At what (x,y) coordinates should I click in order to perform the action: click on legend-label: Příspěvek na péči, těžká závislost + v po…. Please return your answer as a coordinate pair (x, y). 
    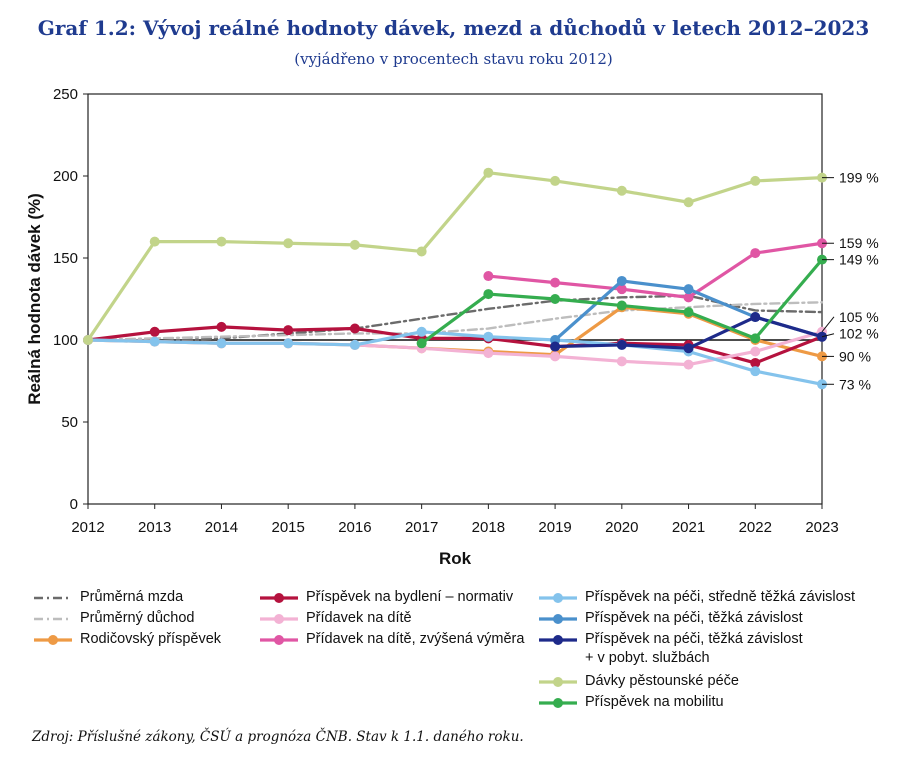
    Looking at the image, I should click on (694, 648).